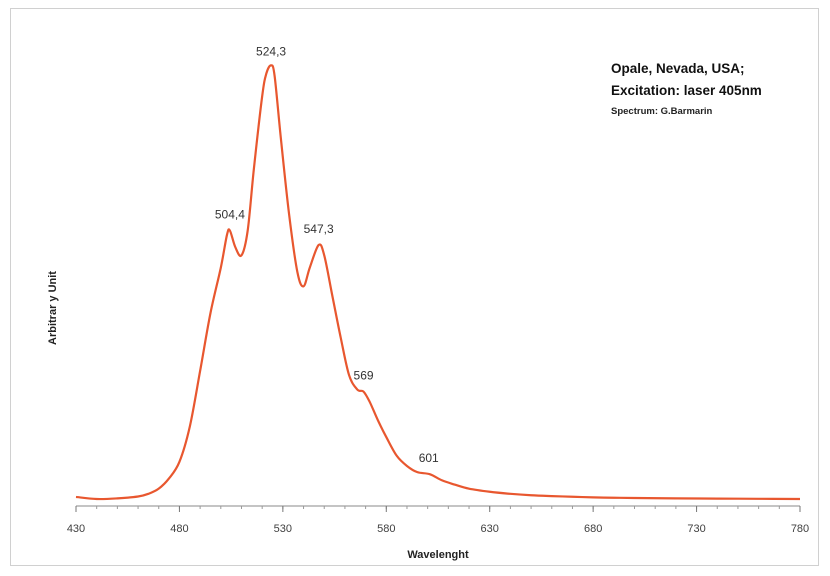  I want to click on peak-label: 569, so click(364, 376).